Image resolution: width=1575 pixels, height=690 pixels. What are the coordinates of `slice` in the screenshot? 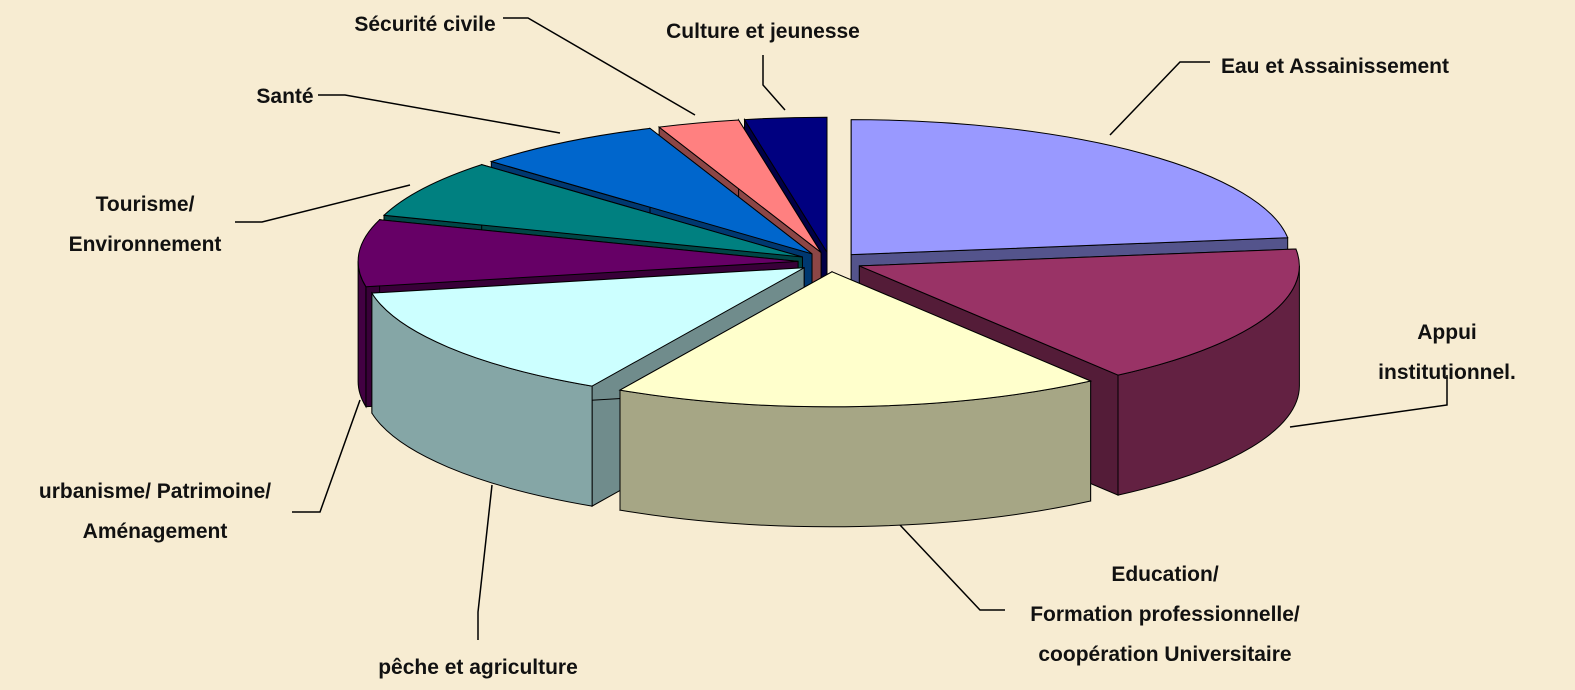 It's located at (855, 399).